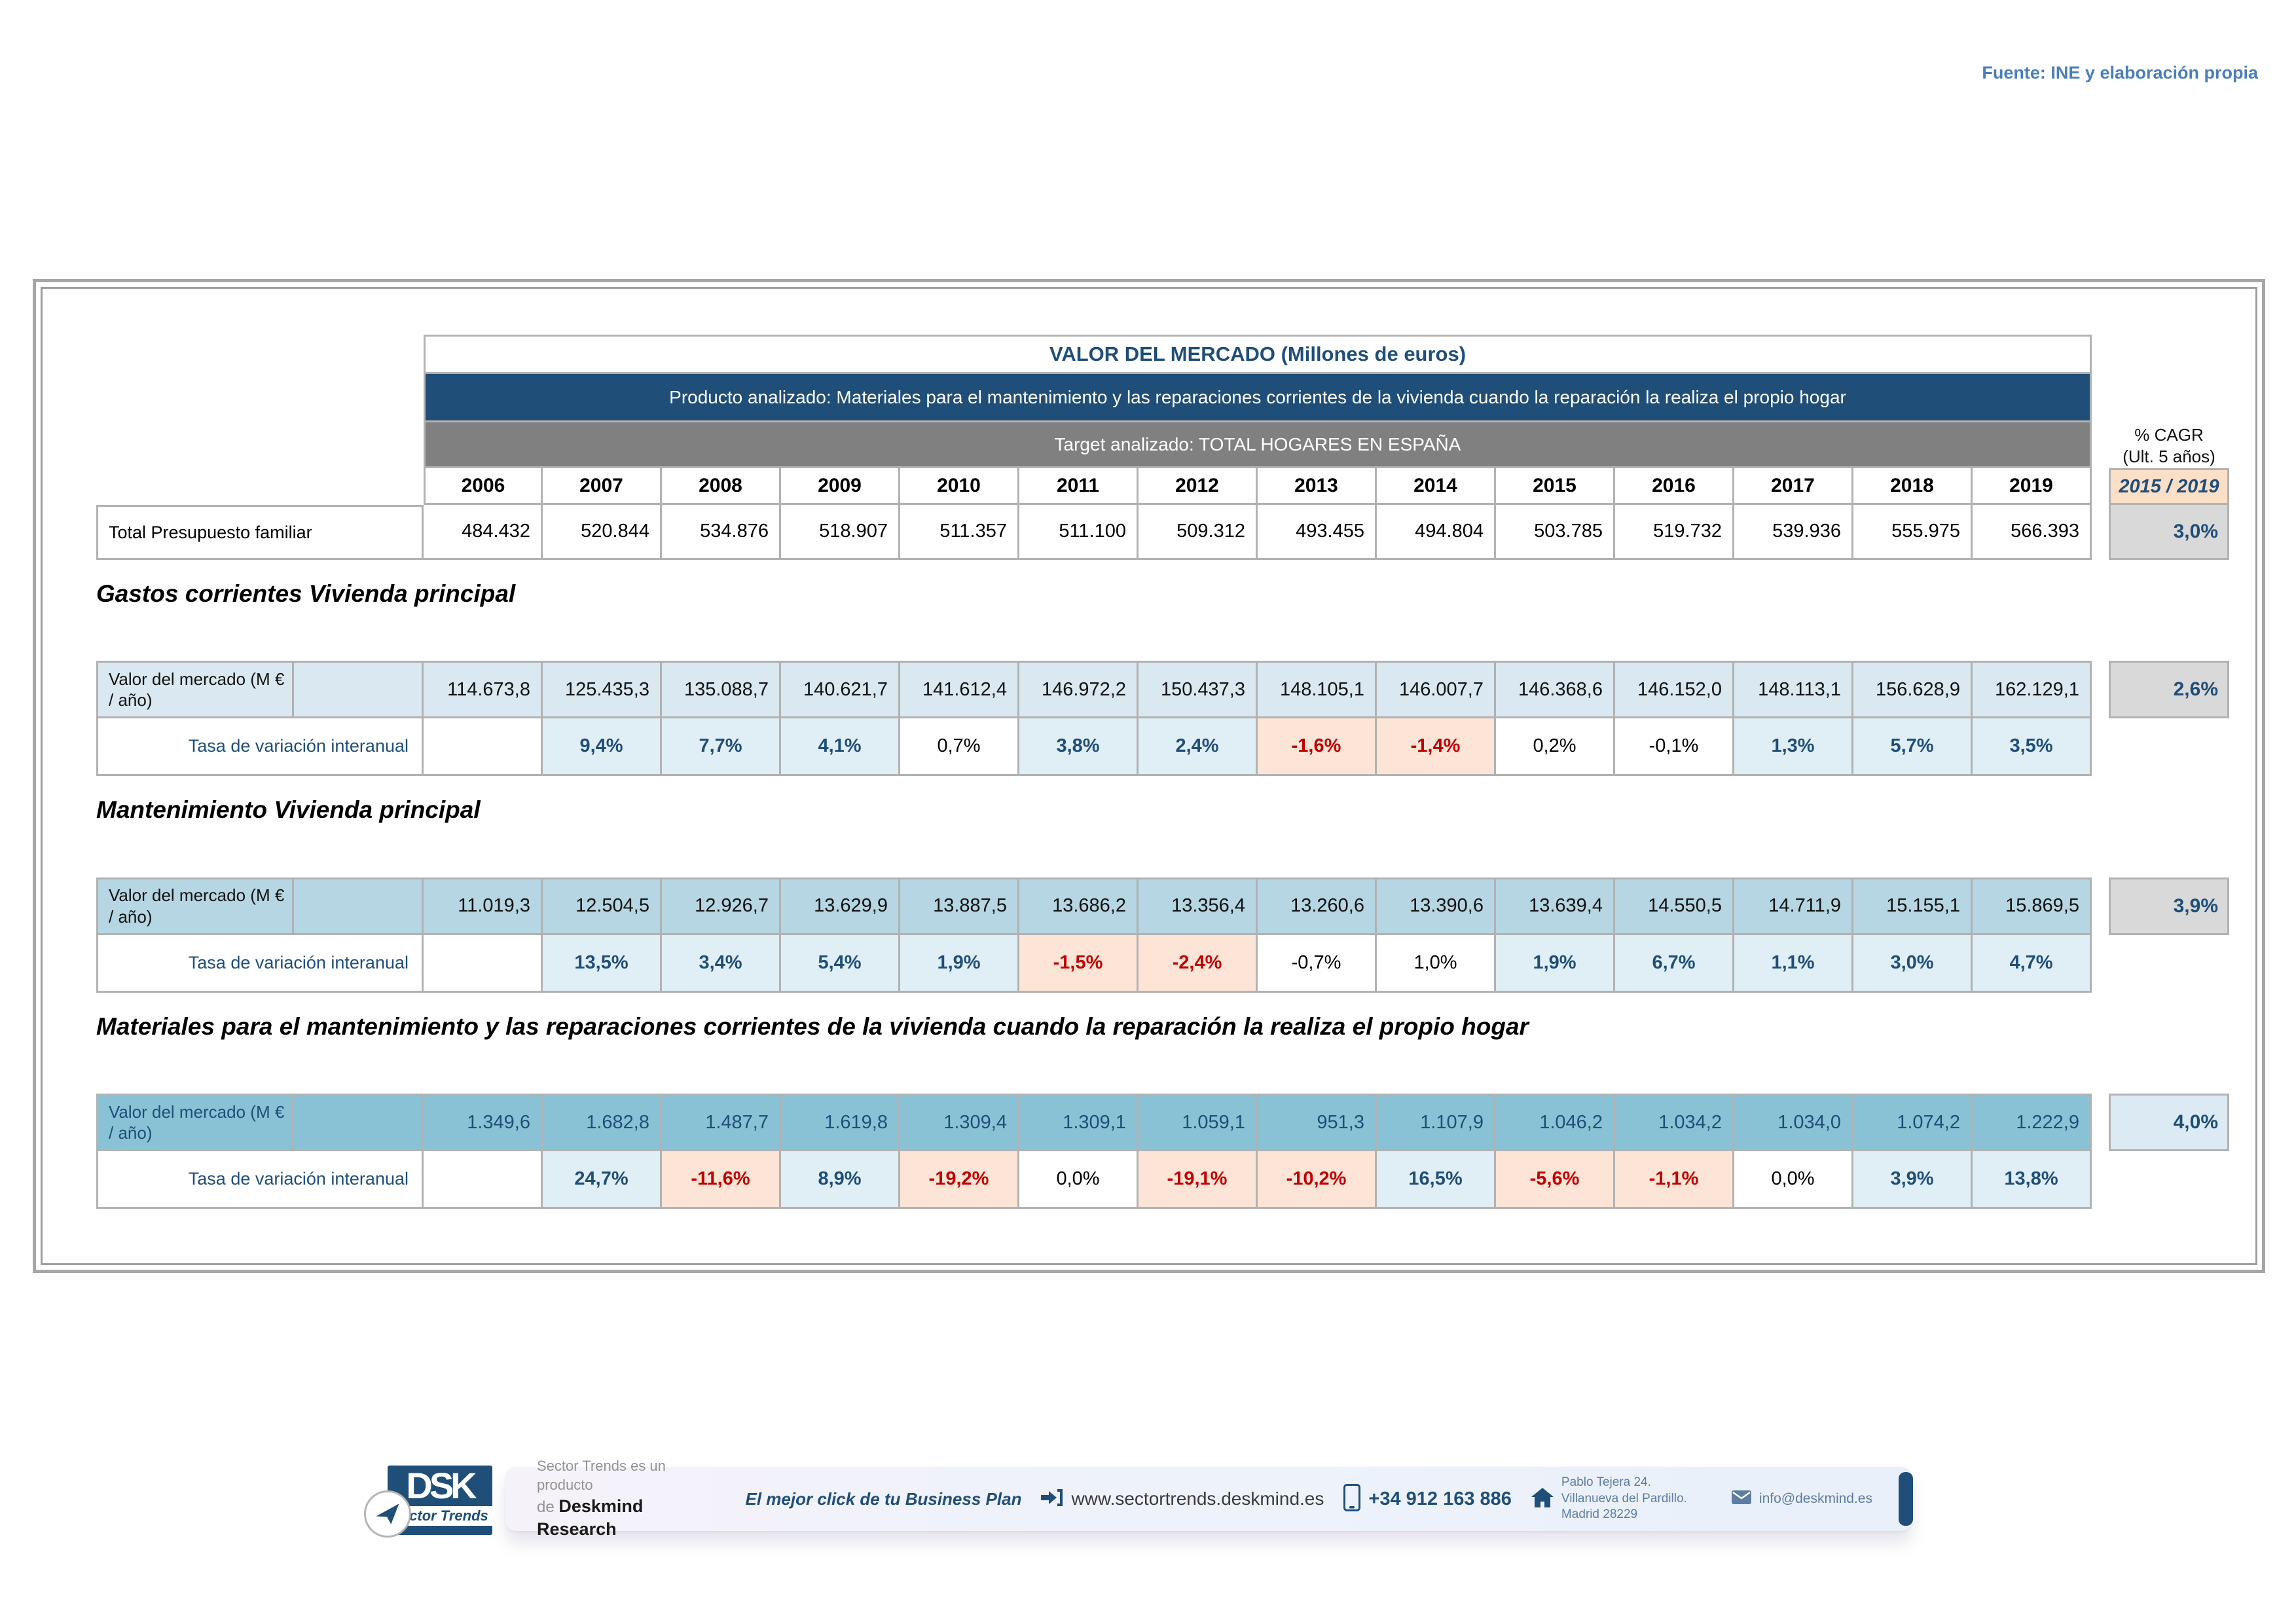 Image resolution: width=2296 pixels, height=1624 pixels. What do you see at coordinates (1440, 1498) in the screenshot?
I see `phone-number: +34 912 163 886` at bounding box center [1440, 1498].